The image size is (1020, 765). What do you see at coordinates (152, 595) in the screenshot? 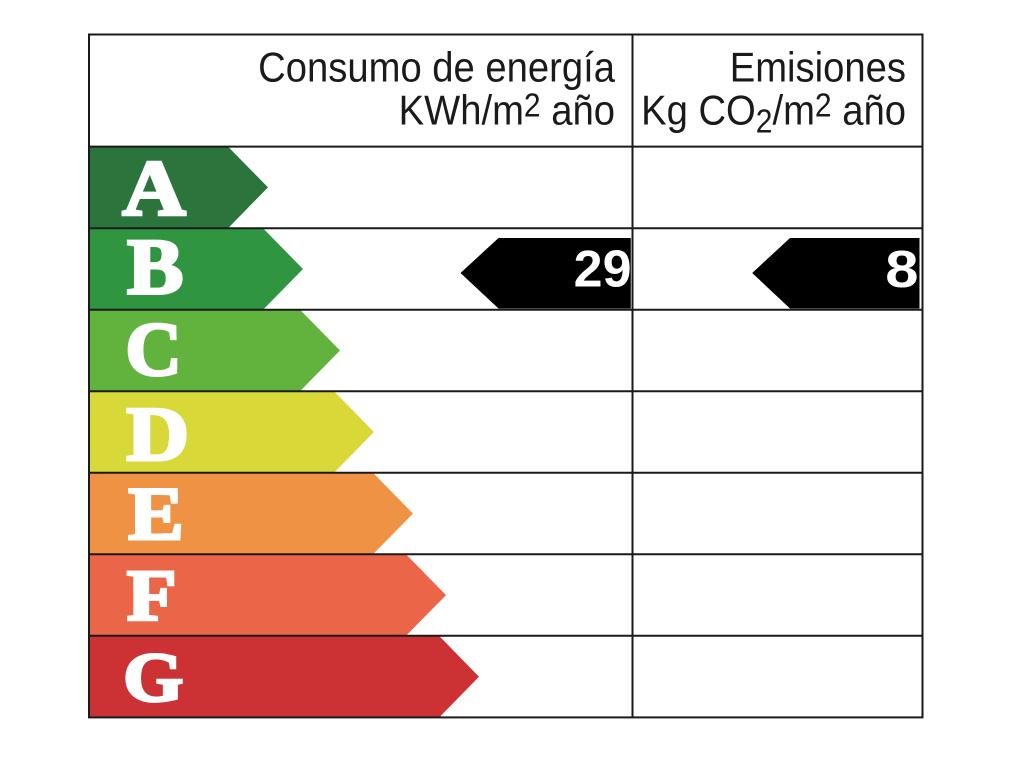
I see `svg-text: F` at bounding box center [152, 595].